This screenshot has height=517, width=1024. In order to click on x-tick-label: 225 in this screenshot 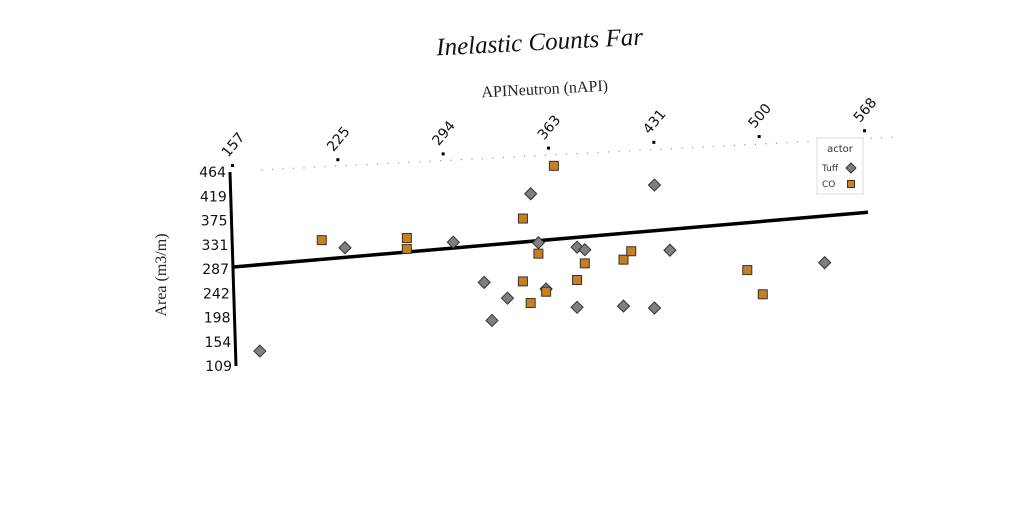, I will do `click(338, 139)`.